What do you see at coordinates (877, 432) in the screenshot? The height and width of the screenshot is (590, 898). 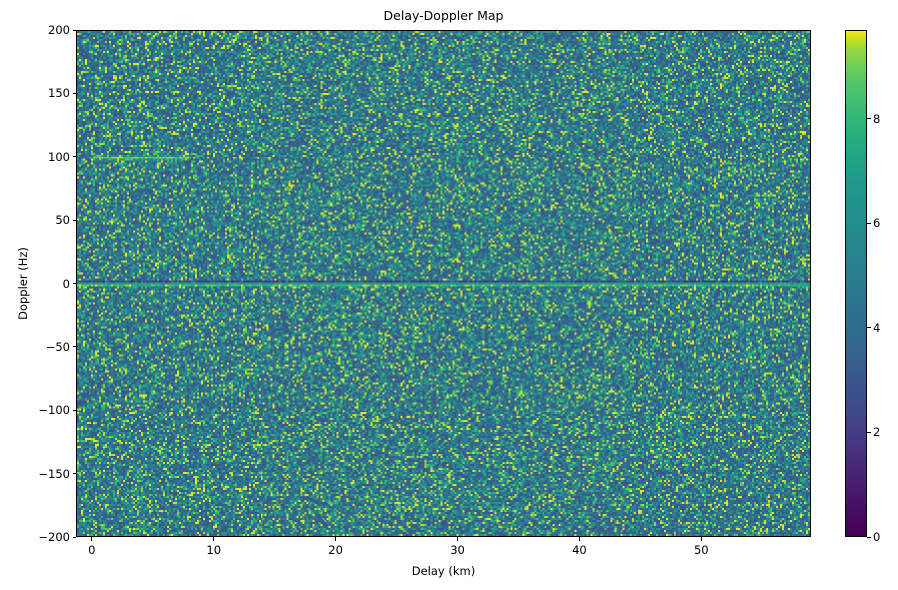 I see `colorbar-tick-label: 2` at bounding box center [877, 432].